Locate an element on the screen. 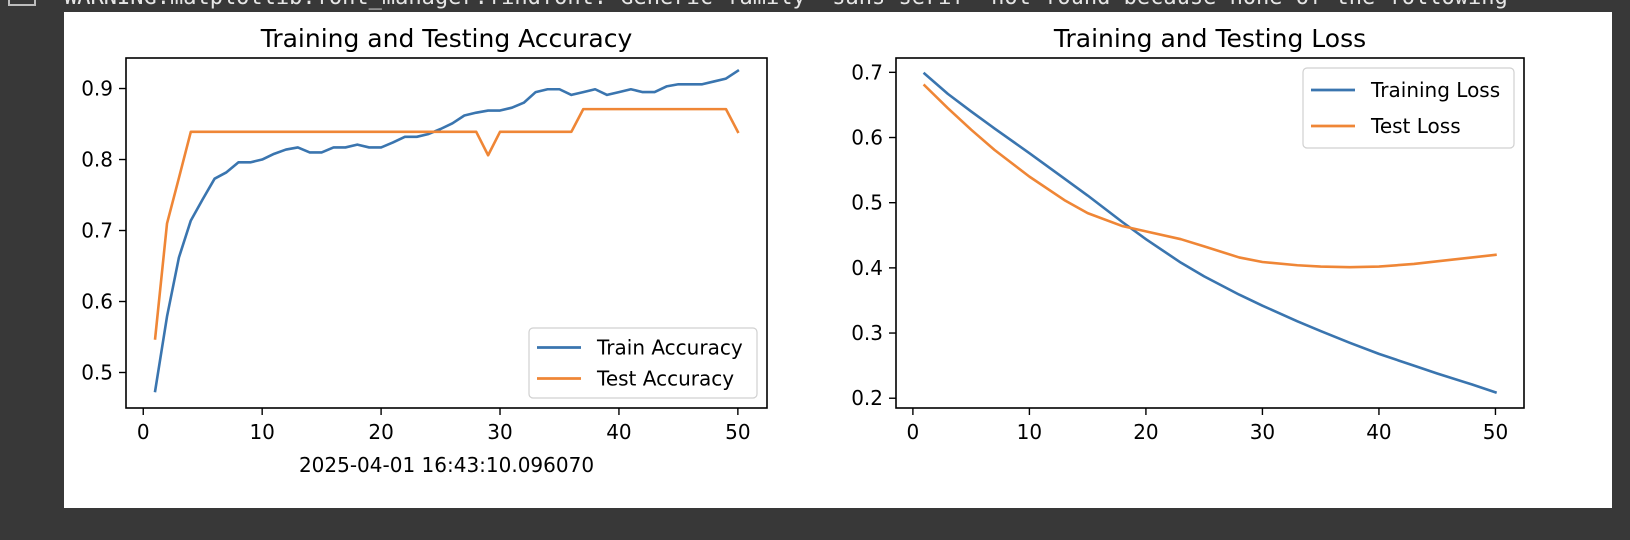 Image resolution: width=1630 pixels, height=540 pixels. legend: Train Accuracy Test Accuracy is located at coordinates (643, 363).